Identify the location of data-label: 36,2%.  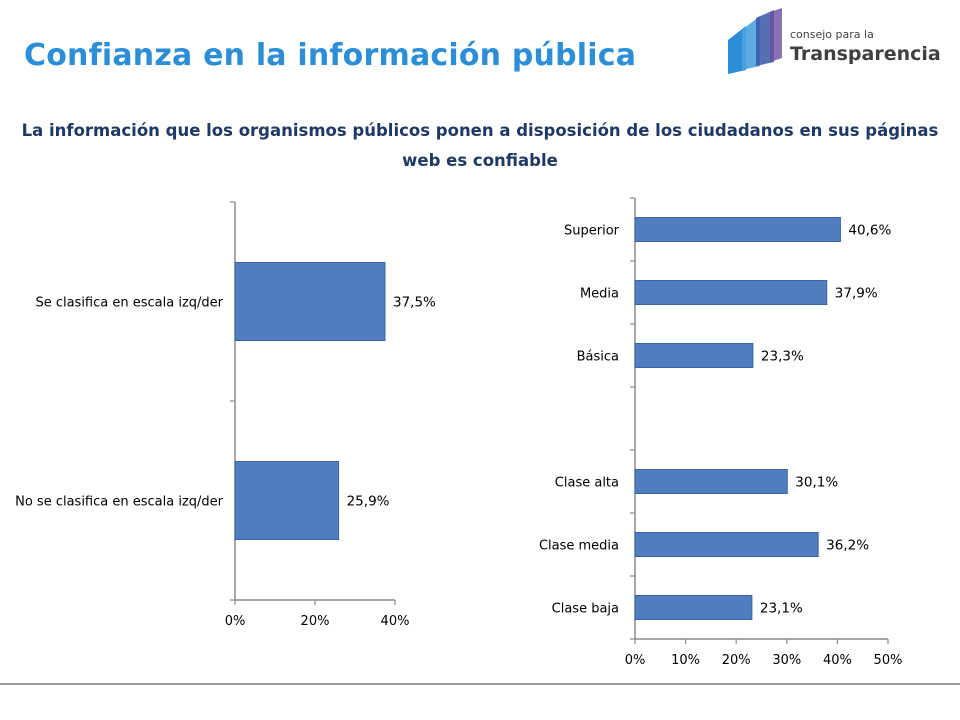
(847, 546).